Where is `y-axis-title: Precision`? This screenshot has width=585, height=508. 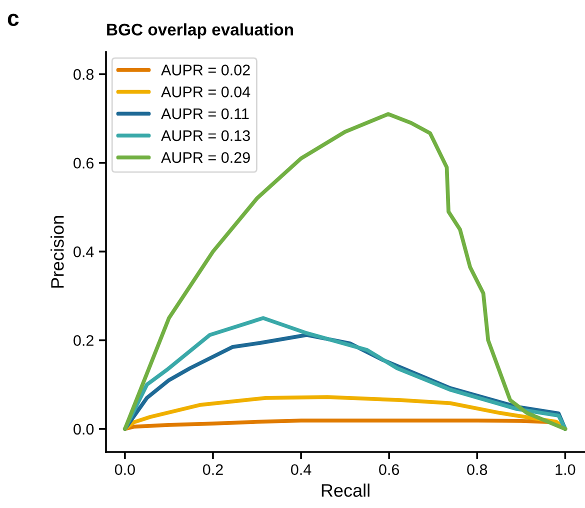
y-axis-title: Precision is located at coordinates (57, 252).